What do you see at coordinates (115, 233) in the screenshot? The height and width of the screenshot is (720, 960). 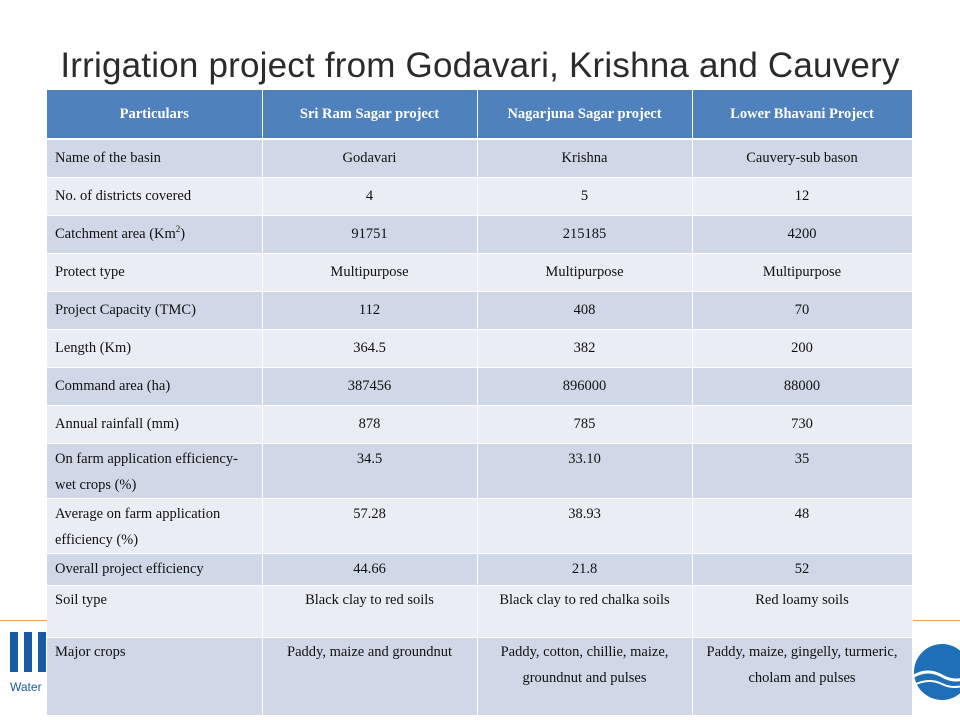 I see `row-label-text: Catchment area (Km` at bounding box center [115, 233].